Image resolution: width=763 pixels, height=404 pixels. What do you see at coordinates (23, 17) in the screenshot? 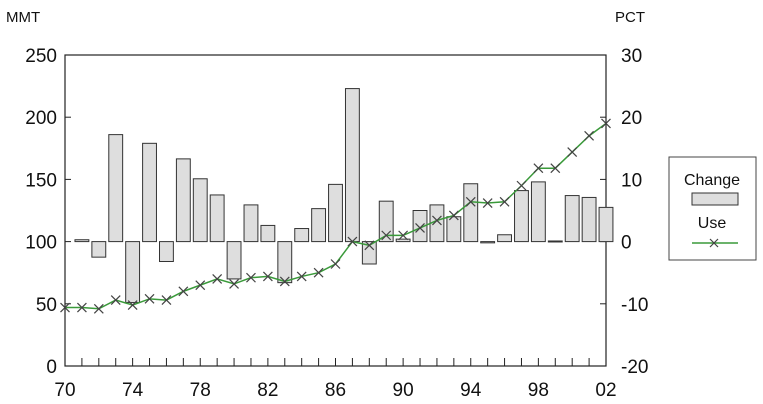
I see `left-axis-unit: MMT` at bounding box center [23, 17].